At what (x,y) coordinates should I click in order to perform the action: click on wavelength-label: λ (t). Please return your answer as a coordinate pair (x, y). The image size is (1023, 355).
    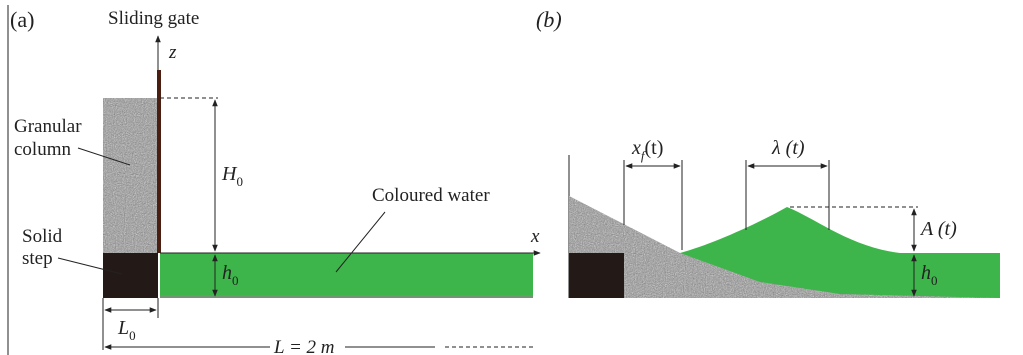
    Looking at the image, I should click on (788, 148).